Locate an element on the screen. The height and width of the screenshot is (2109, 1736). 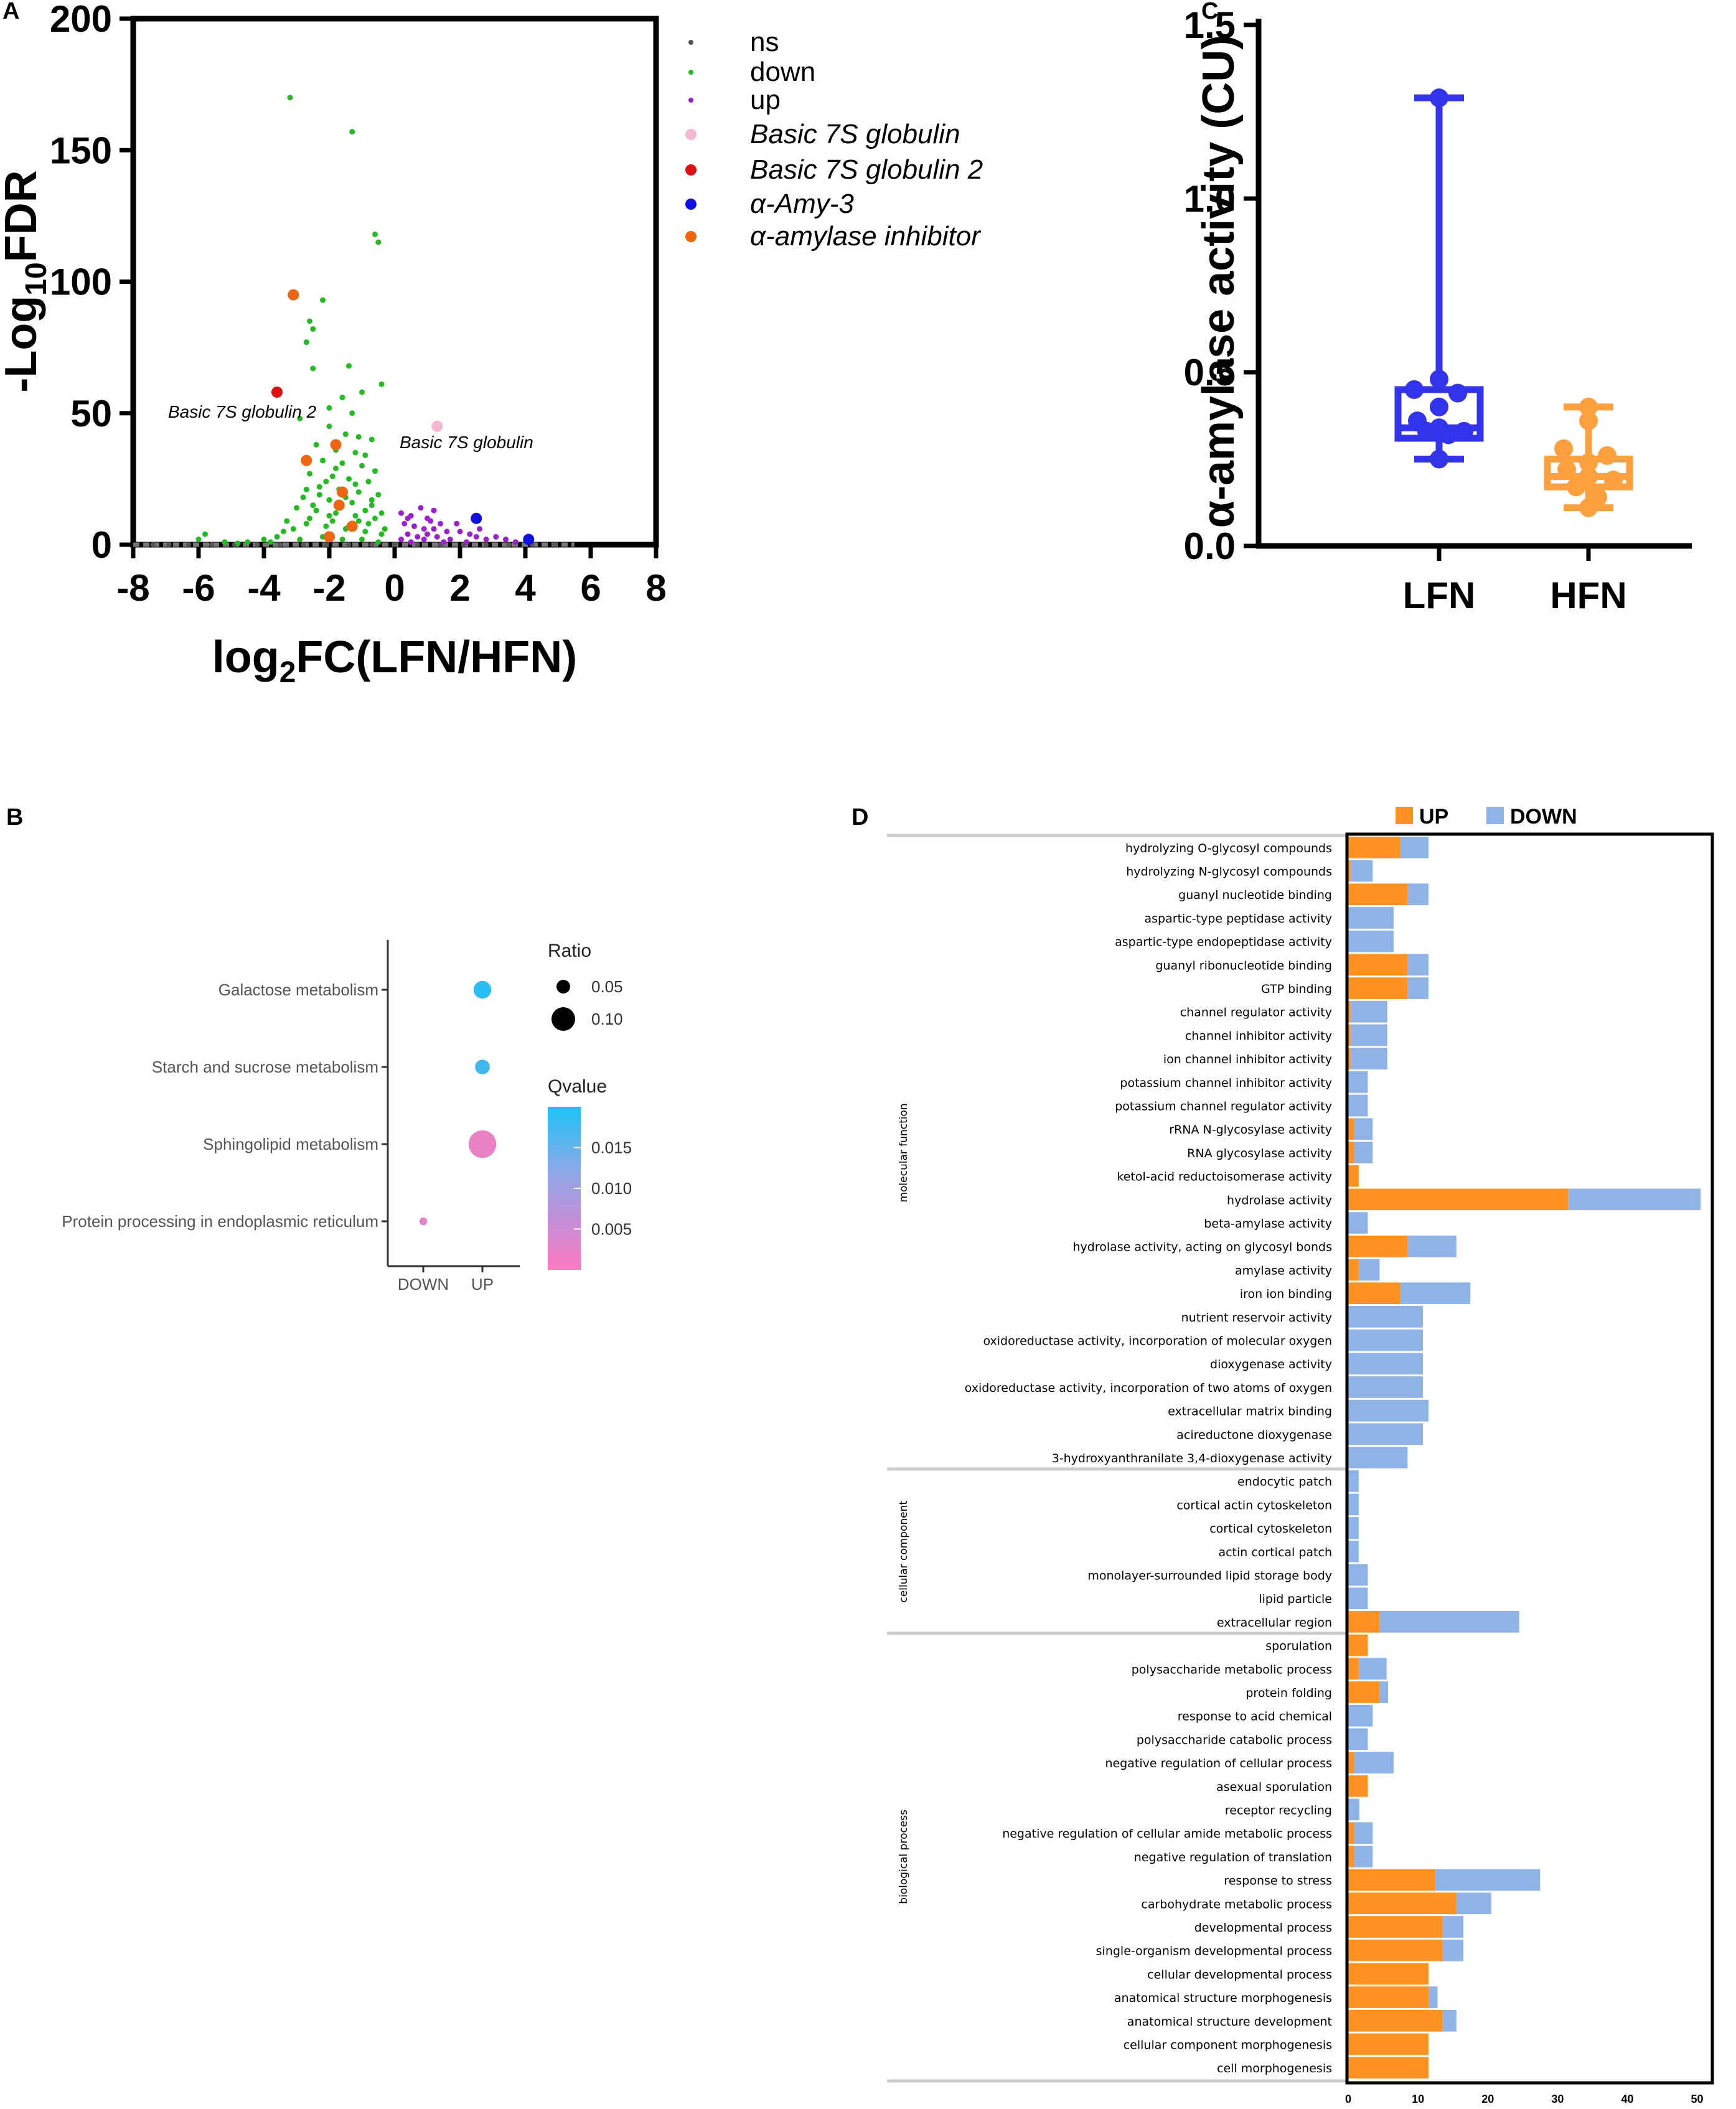
volcano-legend-label: α-amylase inhibitor is located at coordinates (866, 236).